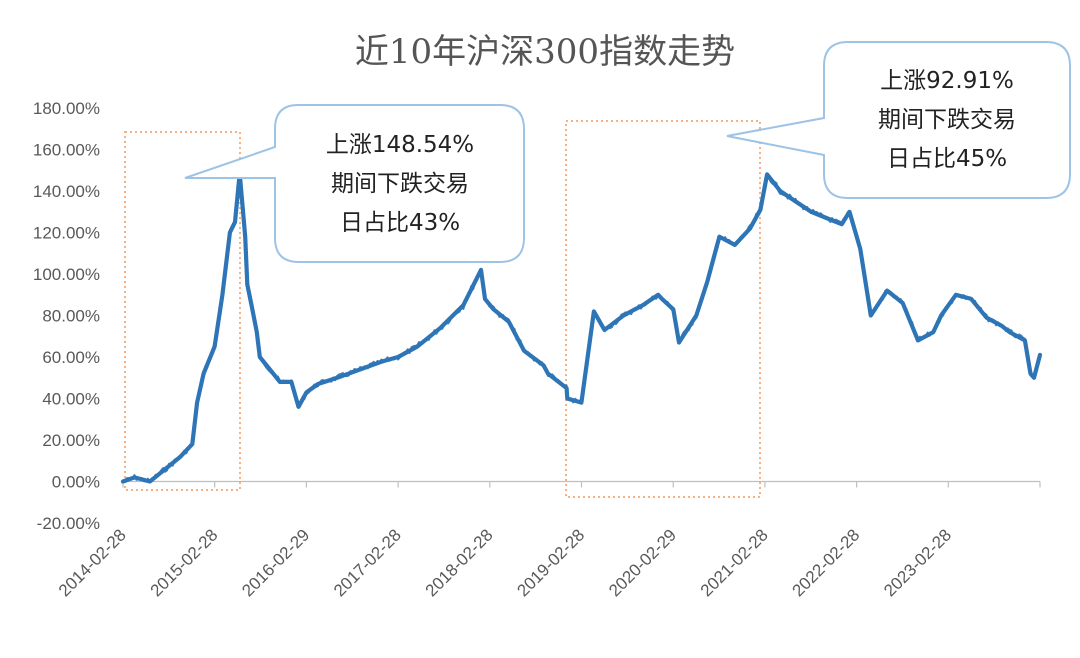 The image size is (1080, 658). What do you see at coordinates (182, 311) in the screenshot?
I see `highlight-box-2014-2015` at bounding box center [182, 311].